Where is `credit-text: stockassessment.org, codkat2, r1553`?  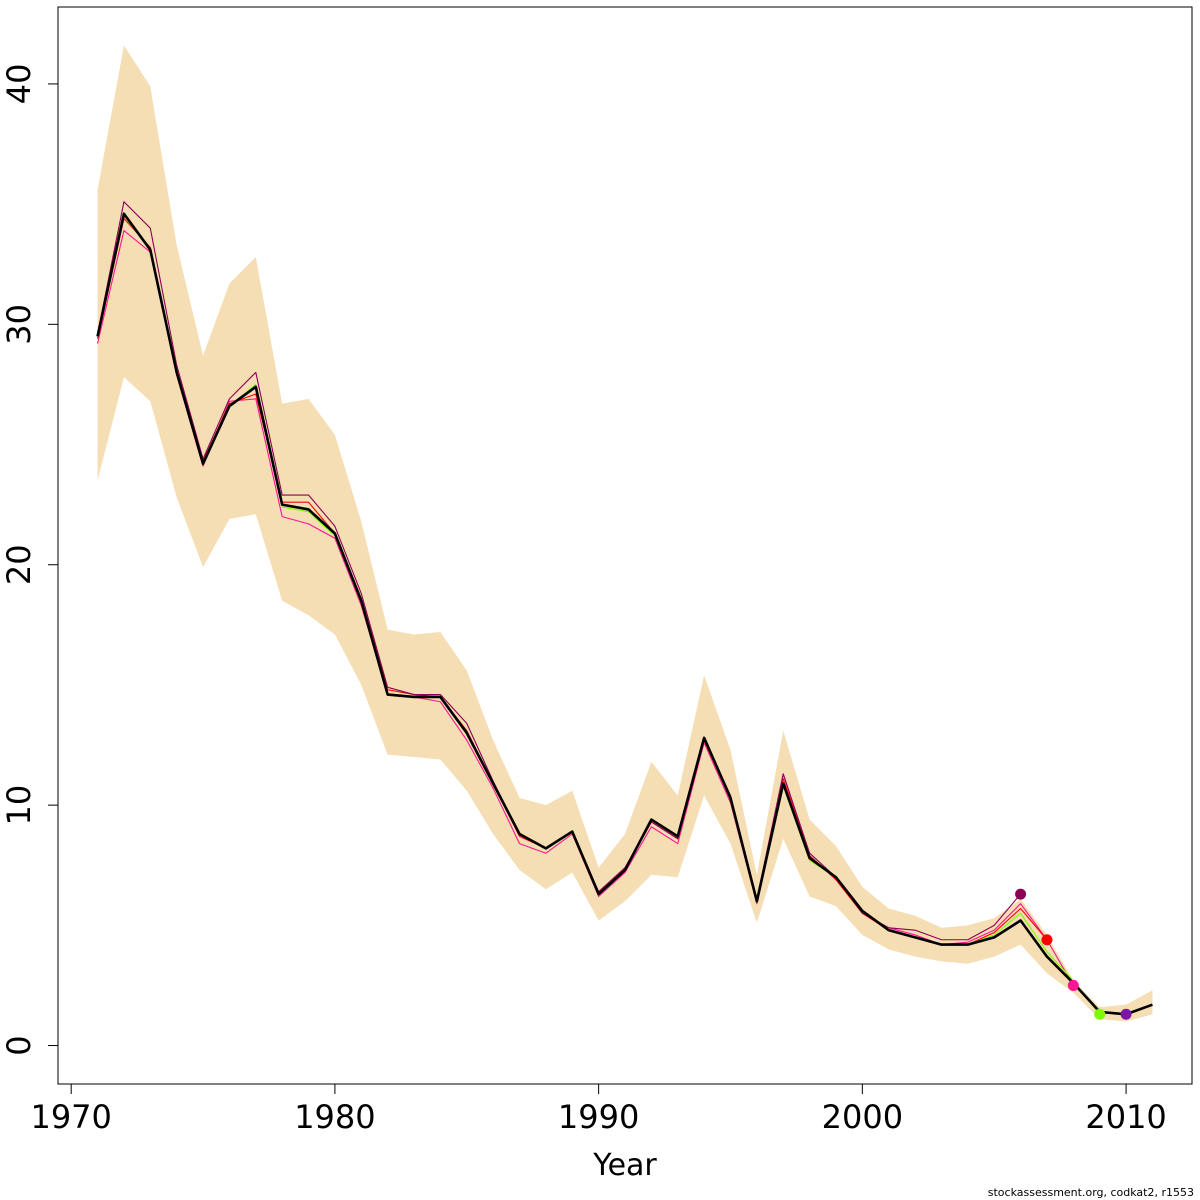 credit-text: stockassessment.org, codkat2, r1553 is located at coordinates (1091, 1192).